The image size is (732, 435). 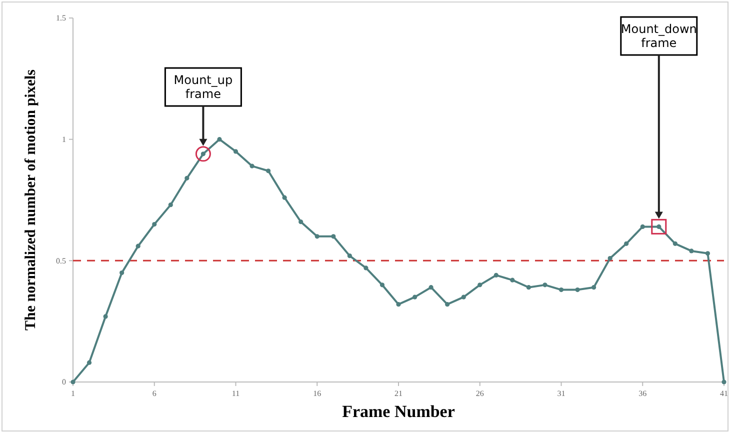 I want to click on x-tick-label: 21, so click(x=398, y=393).